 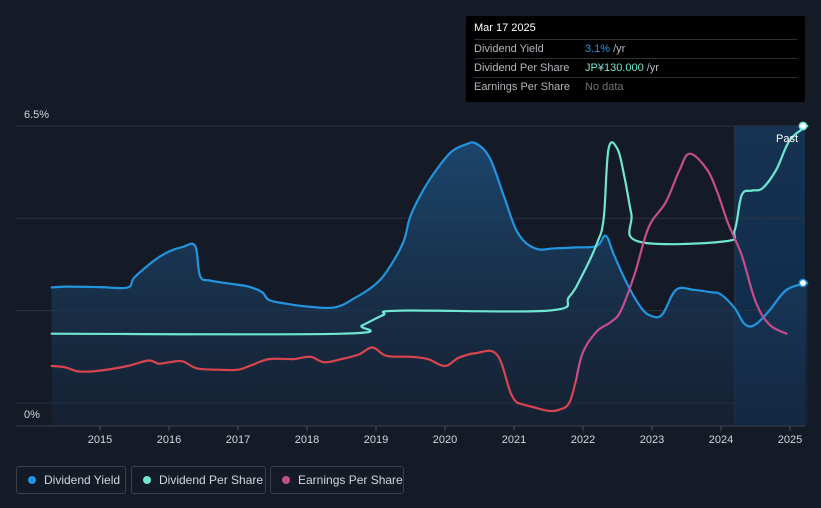 I want to click on tooltip-label: Dividend Per Share, so click(x=522, y=68).